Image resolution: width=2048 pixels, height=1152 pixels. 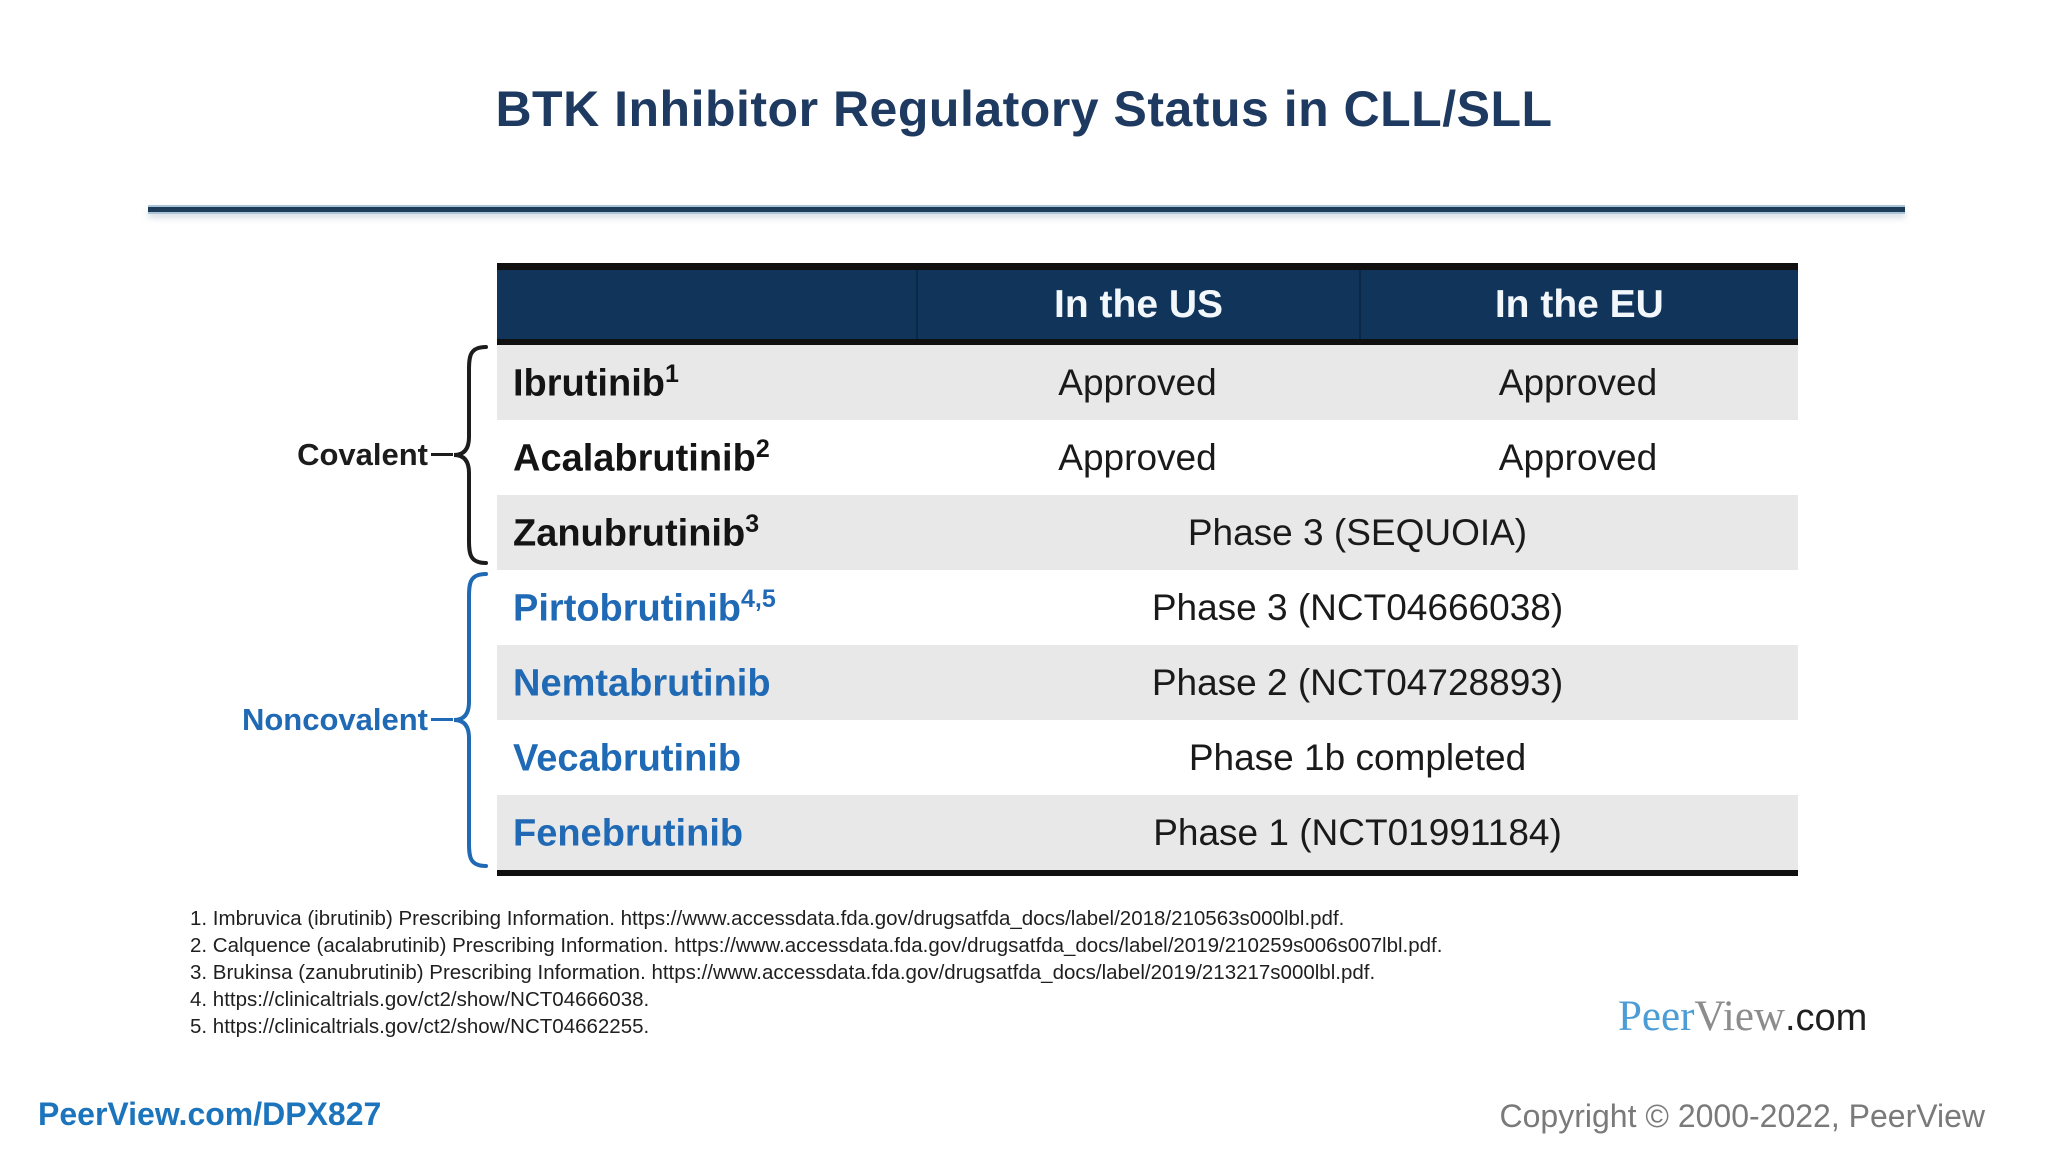 What do you see at coordinates (442, 454) in the screenshot?
I see `covalent-connector-line` at bounding box center [442, 454].